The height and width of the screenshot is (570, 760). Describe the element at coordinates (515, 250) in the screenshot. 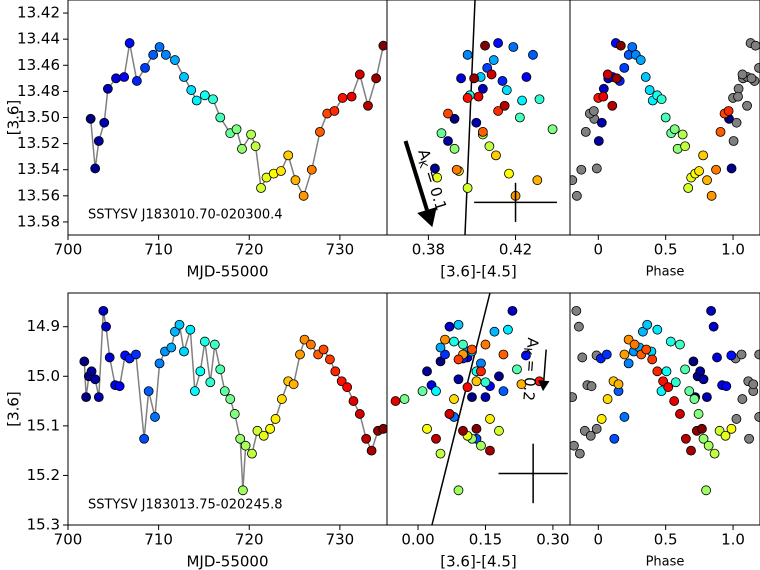

I see `x-tick-label: 0.42` at that location.